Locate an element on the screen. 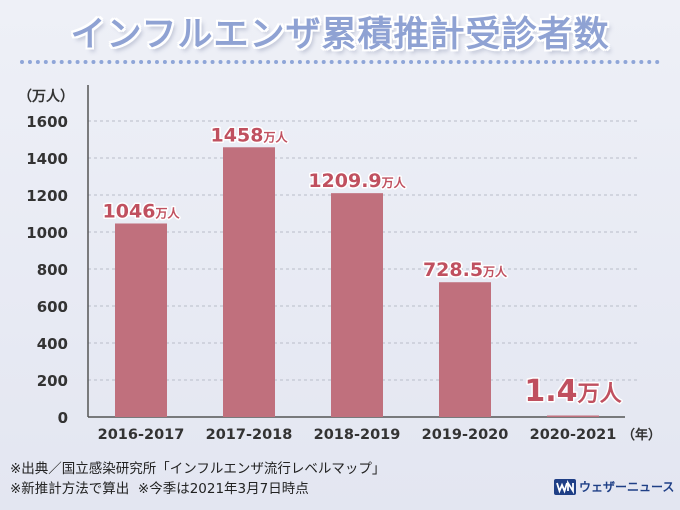 This screenshot has width=680, height=510. y-tick-label: 0 is located at coordinates (63, 418).